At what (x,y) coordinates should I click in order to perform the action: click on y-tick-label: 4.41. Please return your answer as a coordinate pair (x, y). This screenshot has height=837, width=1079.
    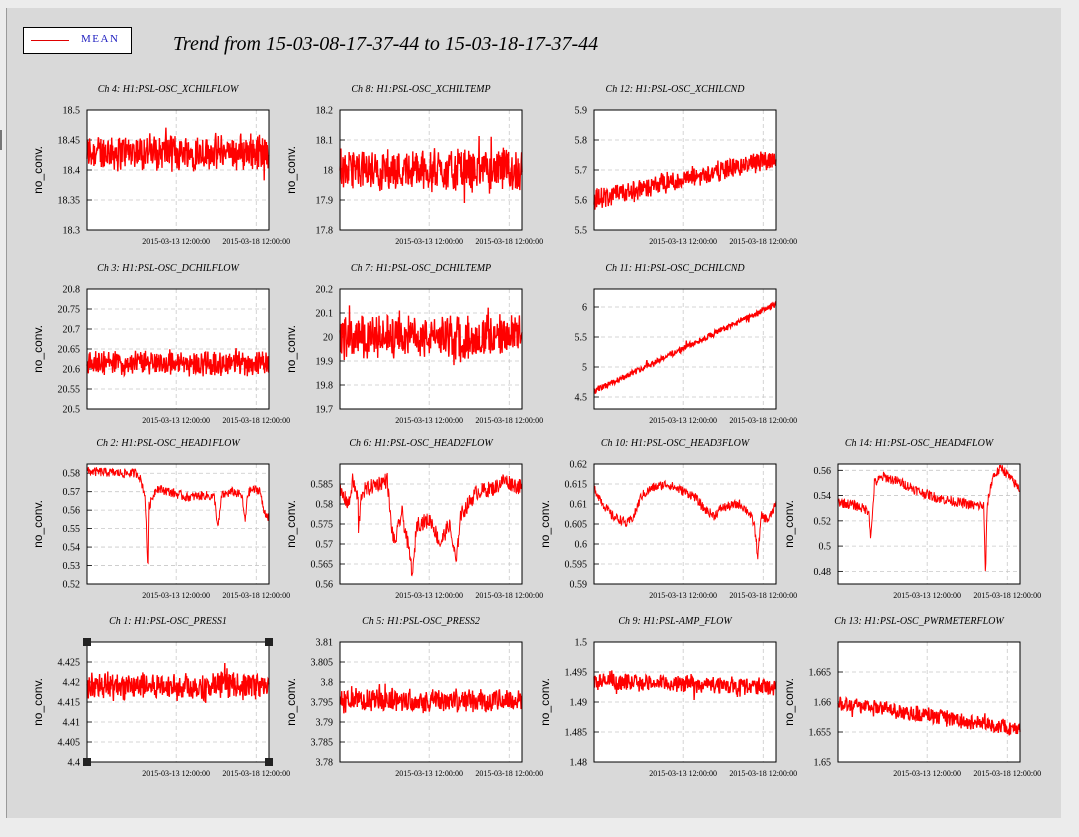
    Looking at the image, I should click on (72, 723).